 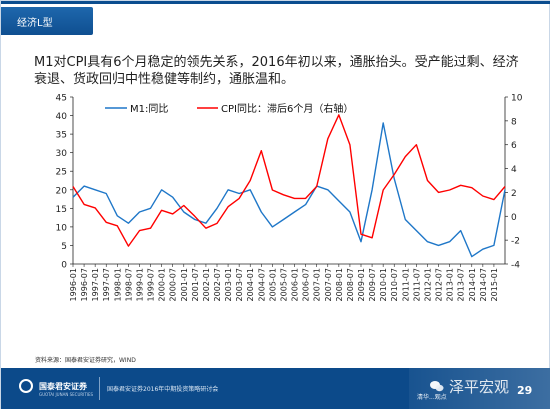 What do you see at coordinates (261, 284) in the screenshot?
I see `x-axis-tick-label: 2004-07` at bounding box center [261, 284].